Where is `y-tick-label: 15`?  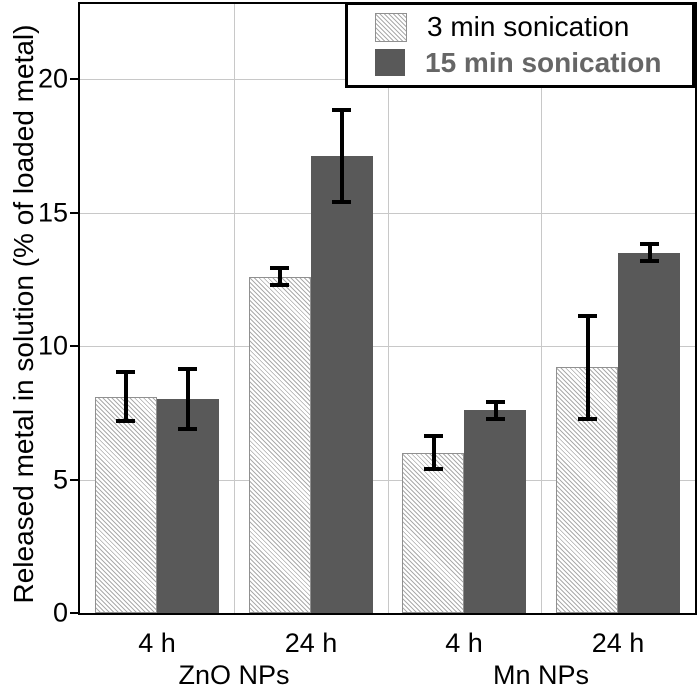 y-tick-label: 15 is located at coordinates (52, 212).